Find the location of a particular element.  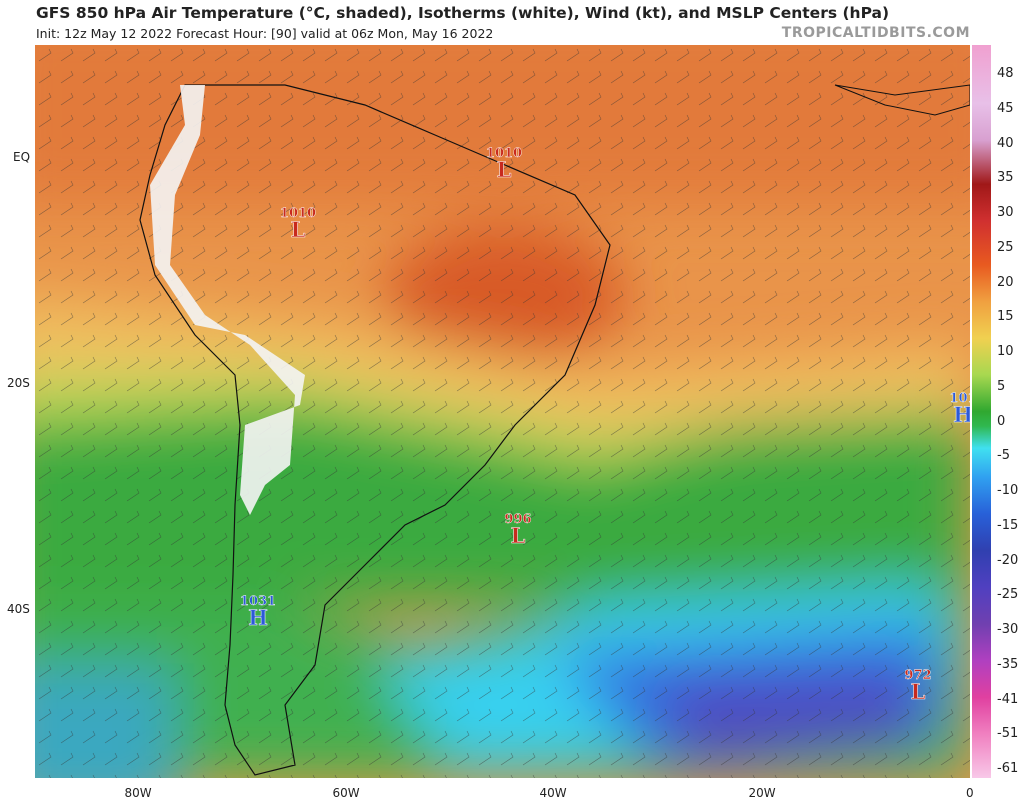

lat-label: 40S is located at coordinates (18, 609).